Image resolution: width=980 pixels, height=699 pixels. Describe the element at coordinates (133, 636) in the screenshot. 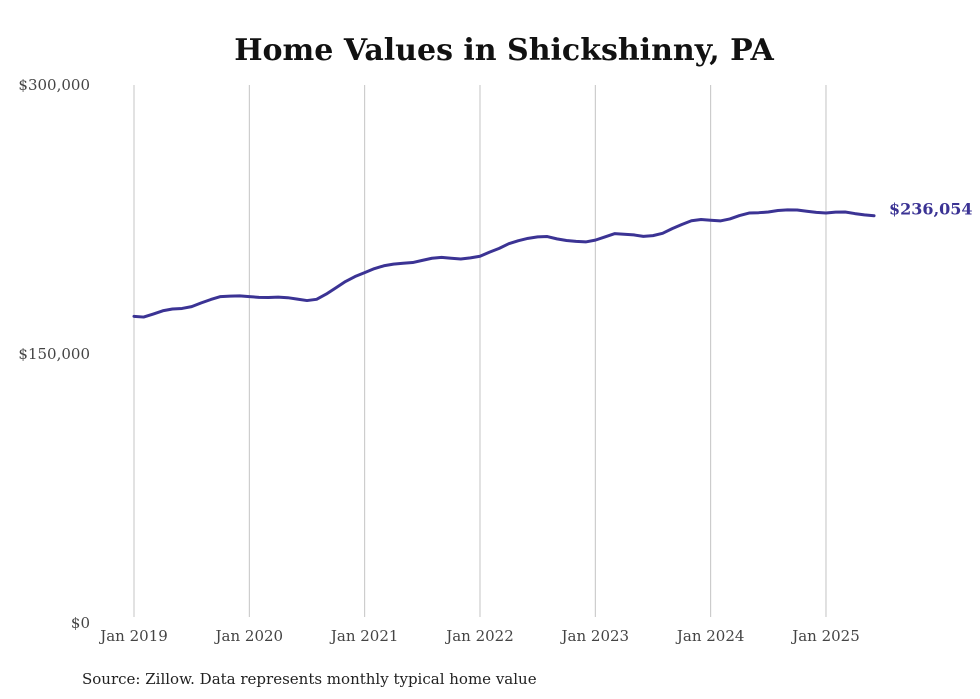

I see `x-tick-label: Jan 2019` at that location.